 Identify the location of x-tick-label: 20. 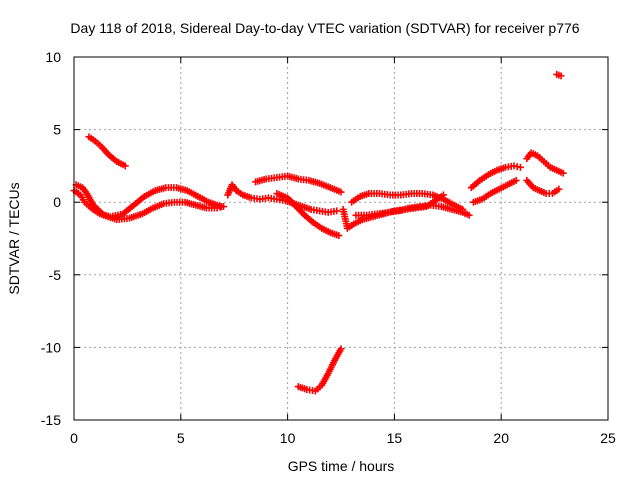
(501, 438).